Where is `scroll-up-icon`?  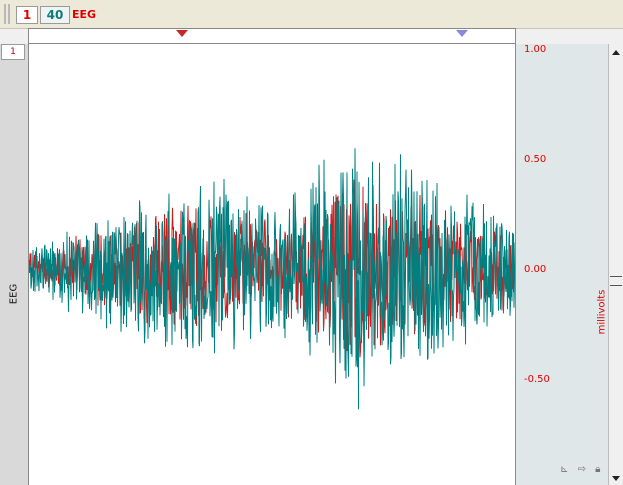 scroll-up-icon is located at coordinates (616, 52).